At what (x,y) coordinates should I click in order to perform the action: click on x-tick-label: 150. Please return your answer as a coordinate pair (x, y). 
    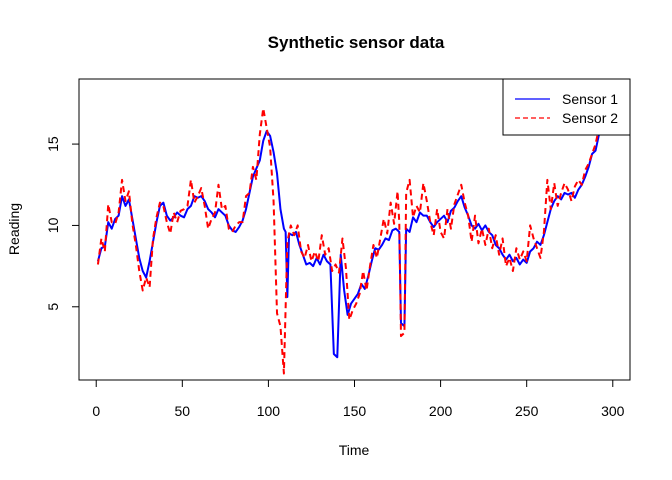
    Looking at the image, I should click on (355, 411).